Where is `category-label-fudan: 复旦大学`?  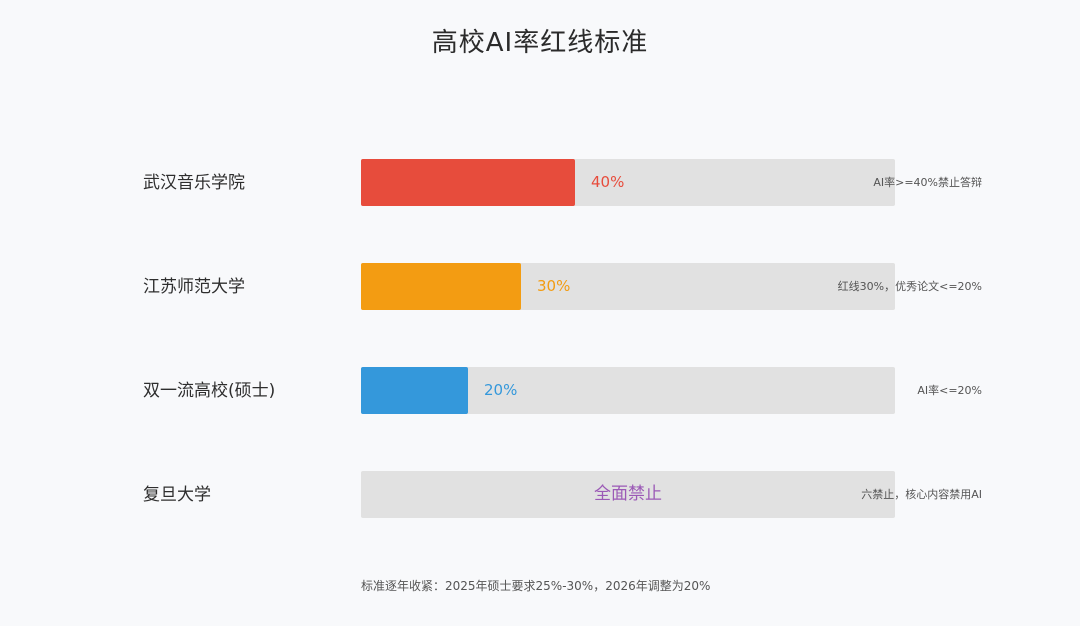 category-label-fudan: 复旦大学 is located at coordinates (177, 495).